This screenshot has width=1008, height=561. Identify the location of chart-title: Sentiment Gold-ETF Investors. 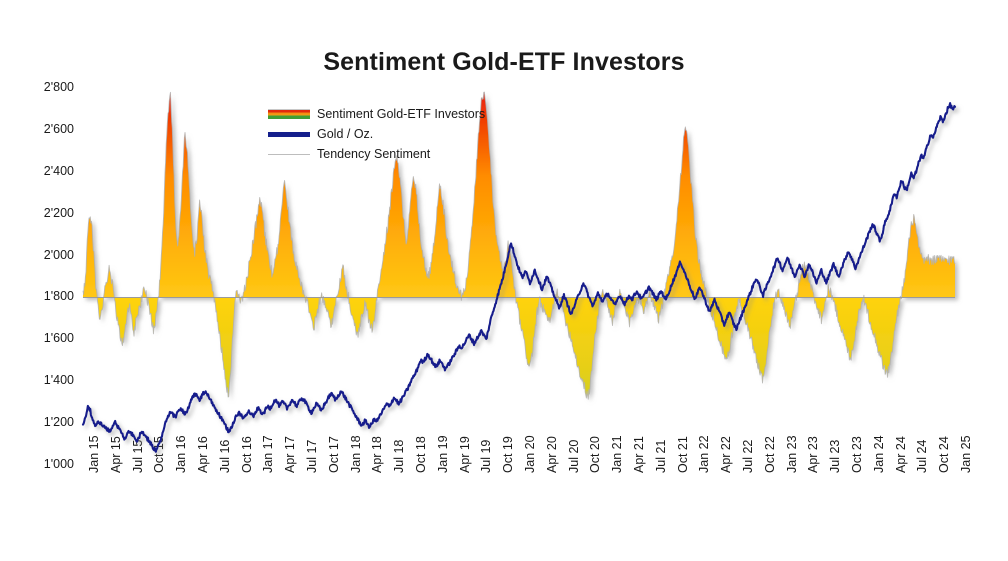
(504, 62).